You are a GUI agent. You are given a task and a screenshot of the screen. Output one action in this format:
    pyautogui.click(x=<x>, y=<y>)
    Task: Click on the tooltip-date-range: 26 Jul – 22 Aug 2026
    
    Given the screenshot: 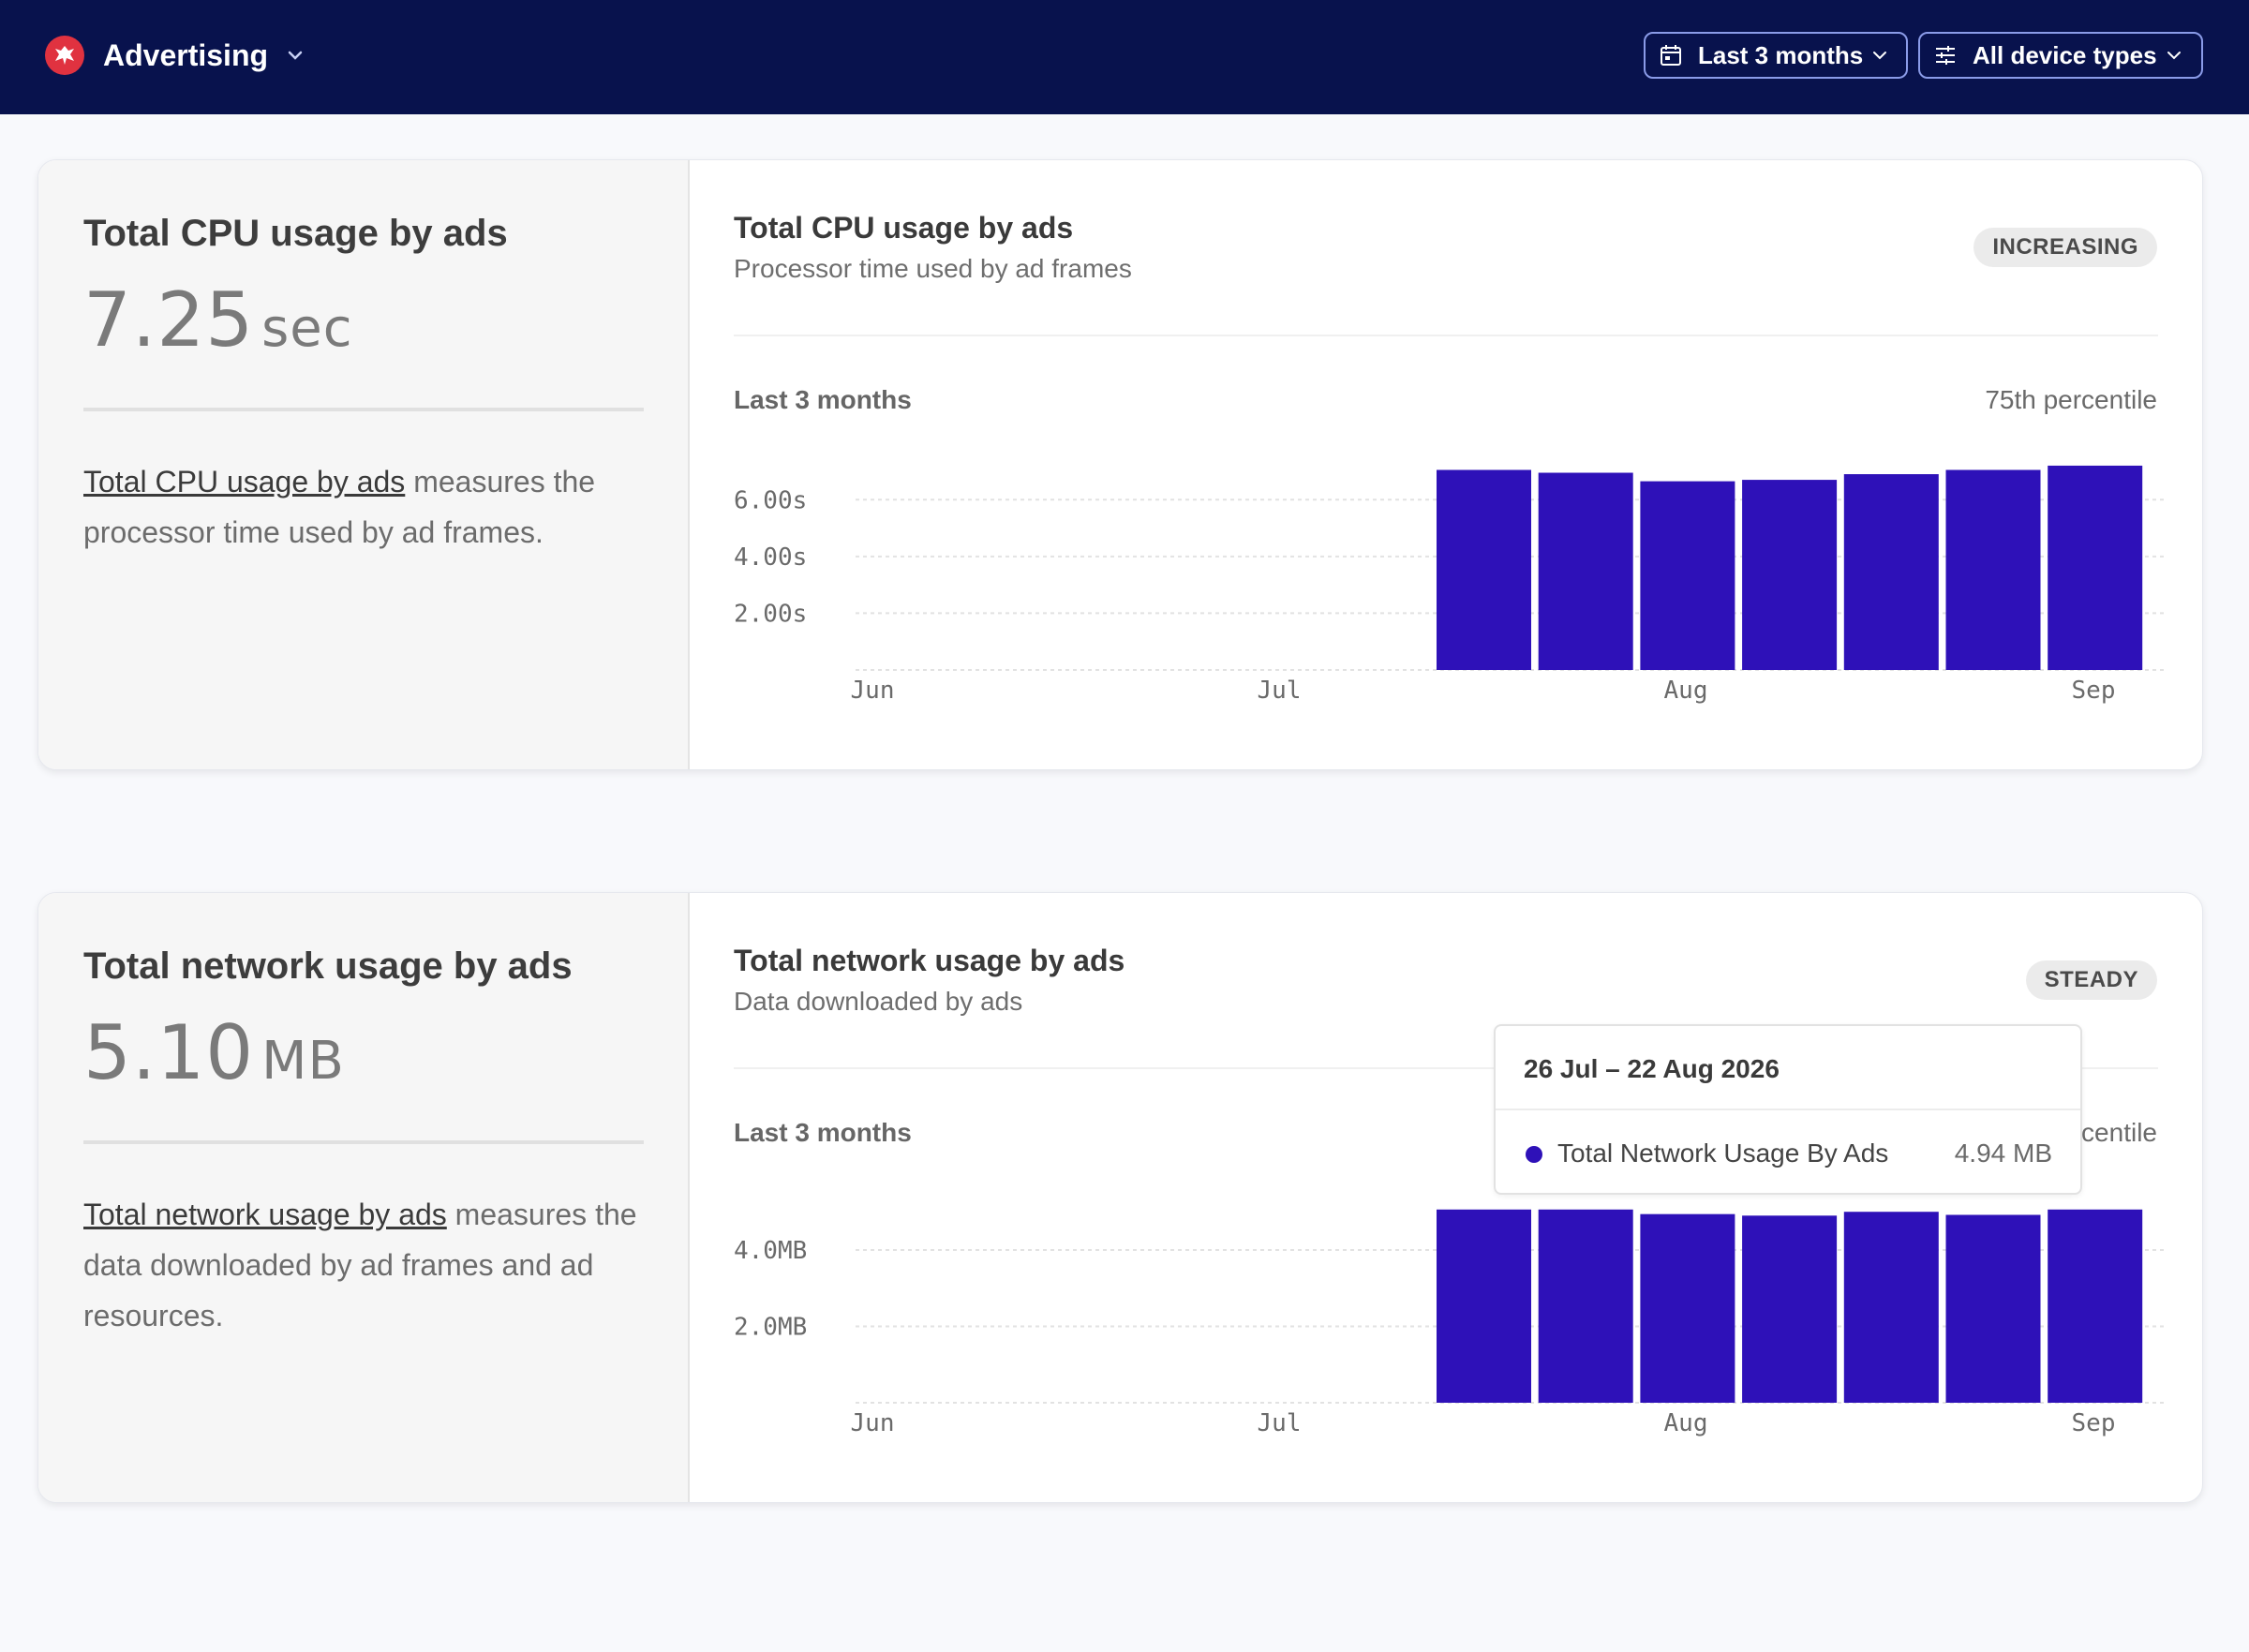 What is the action you would take?
    pyautogui.click(x=1652, y=1068)
    